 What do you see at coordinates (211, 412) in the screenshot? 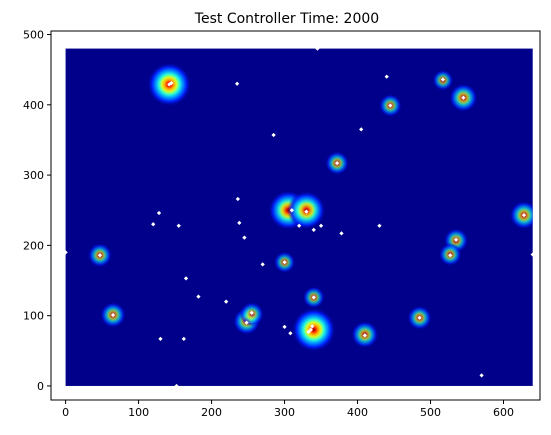
I see `x-tick-label: 200` at bounding box center [211, 412].